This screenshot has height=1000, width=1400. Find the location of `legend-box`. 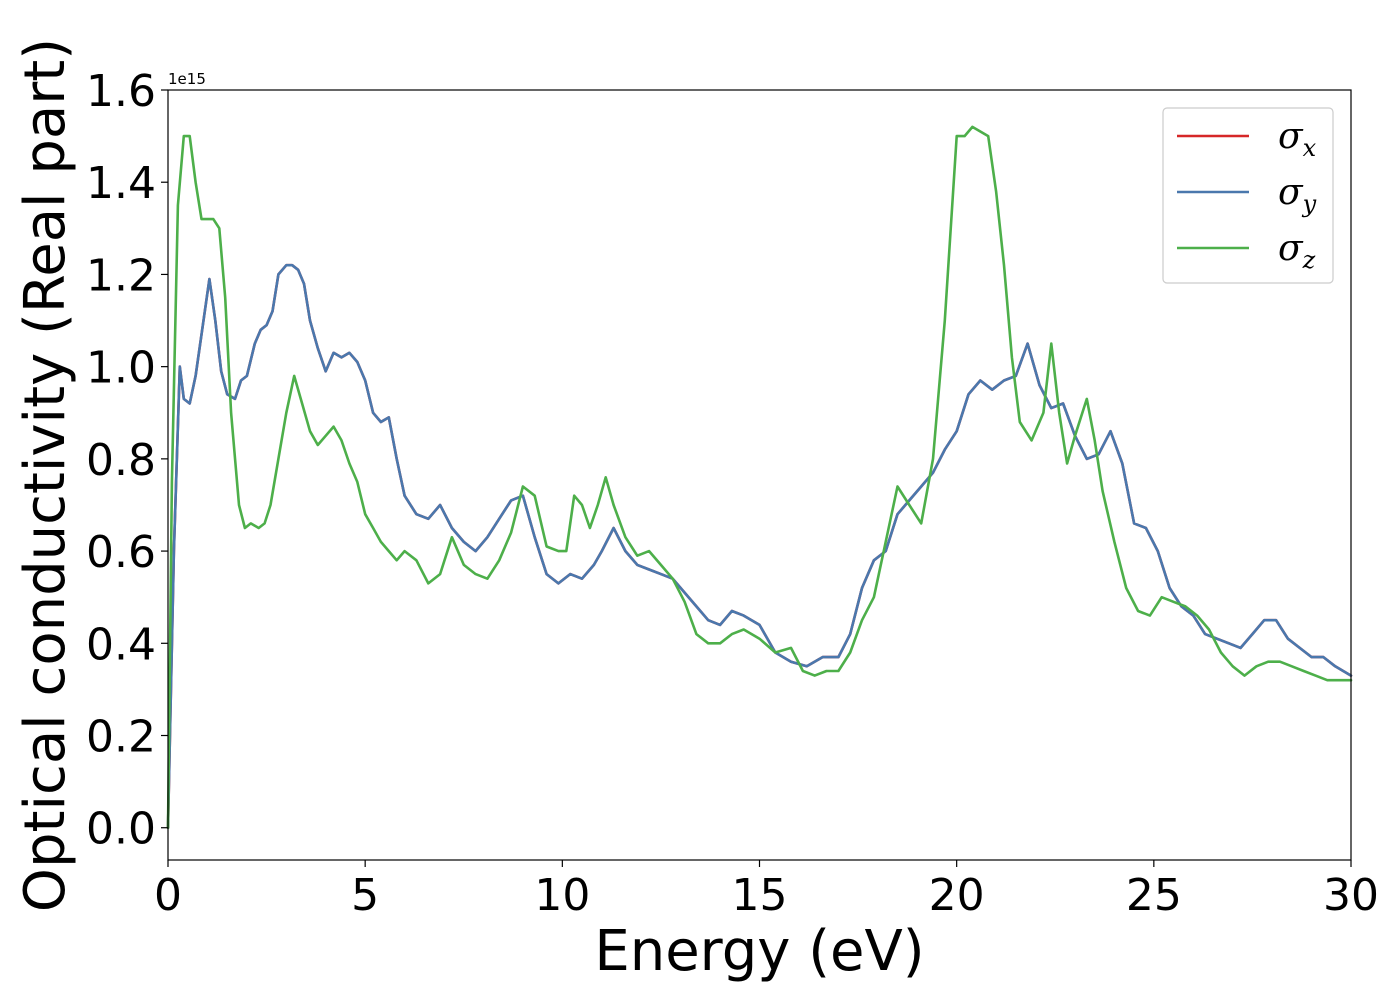

legend-box is located at coordinates (1248, 195).